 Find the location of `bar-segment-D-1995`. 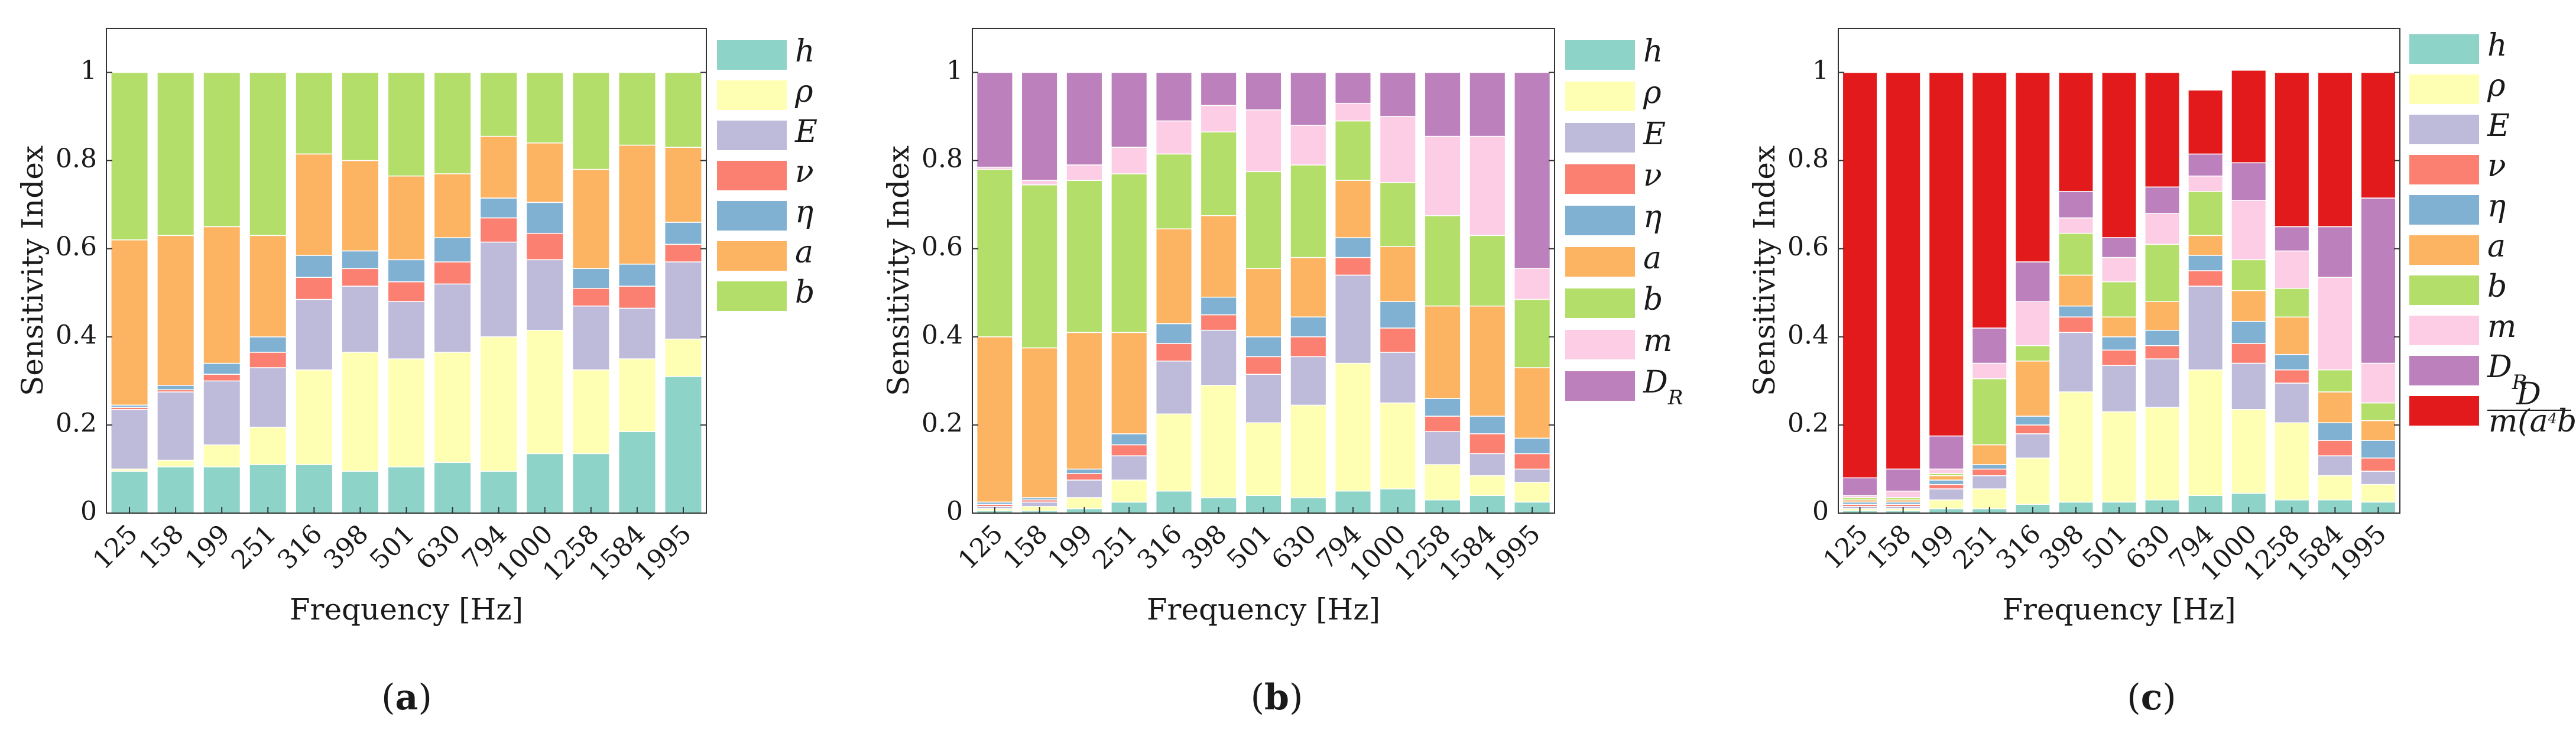

bar-segment-D-1995 is located at coordinates (2378, 136).